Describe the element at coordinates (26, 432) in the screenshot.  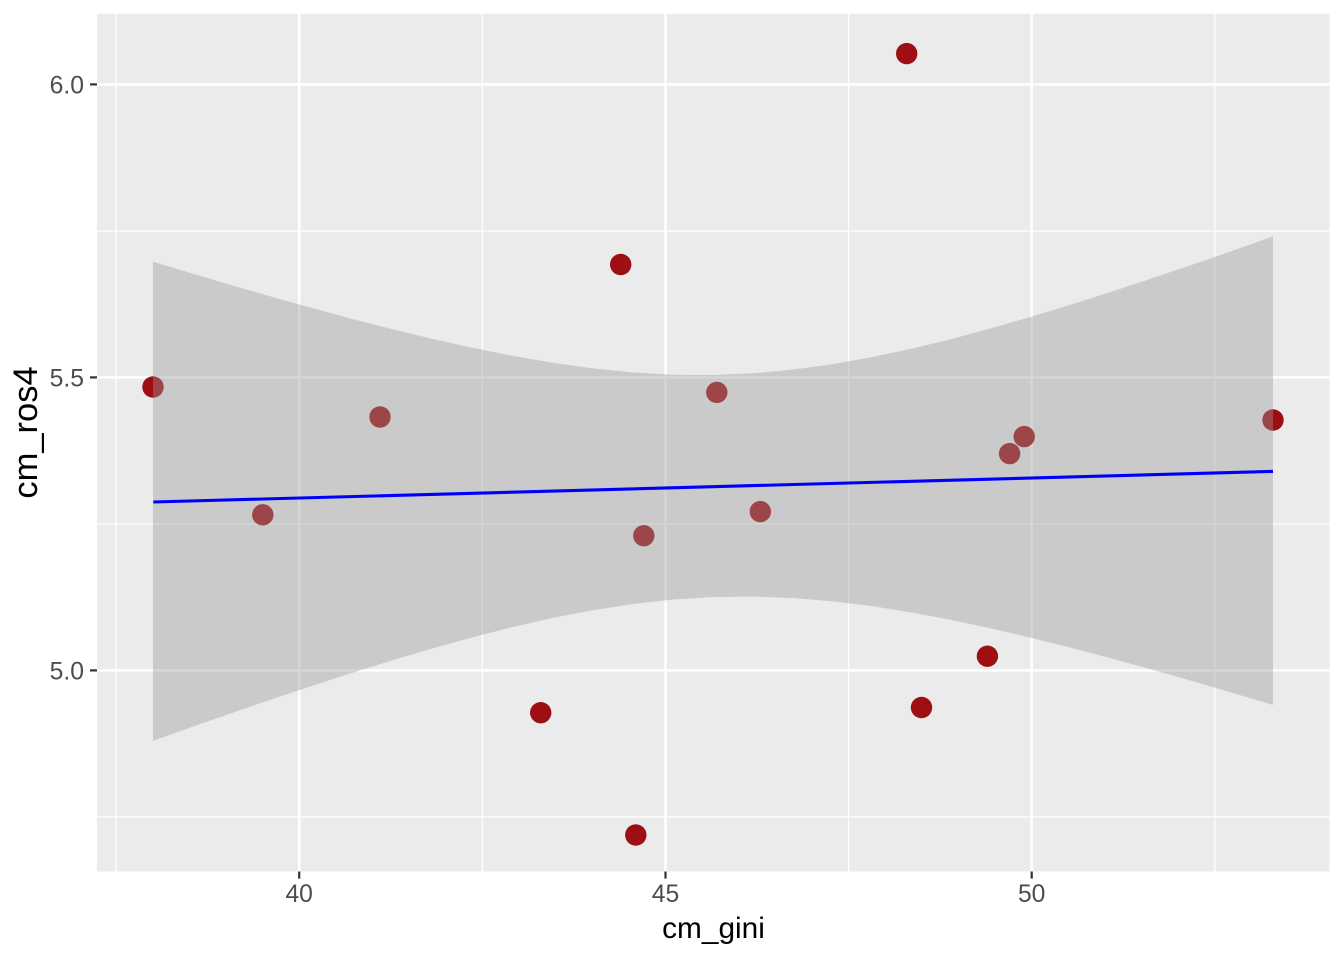
I see `svg-text: cm_ros4` at that location.